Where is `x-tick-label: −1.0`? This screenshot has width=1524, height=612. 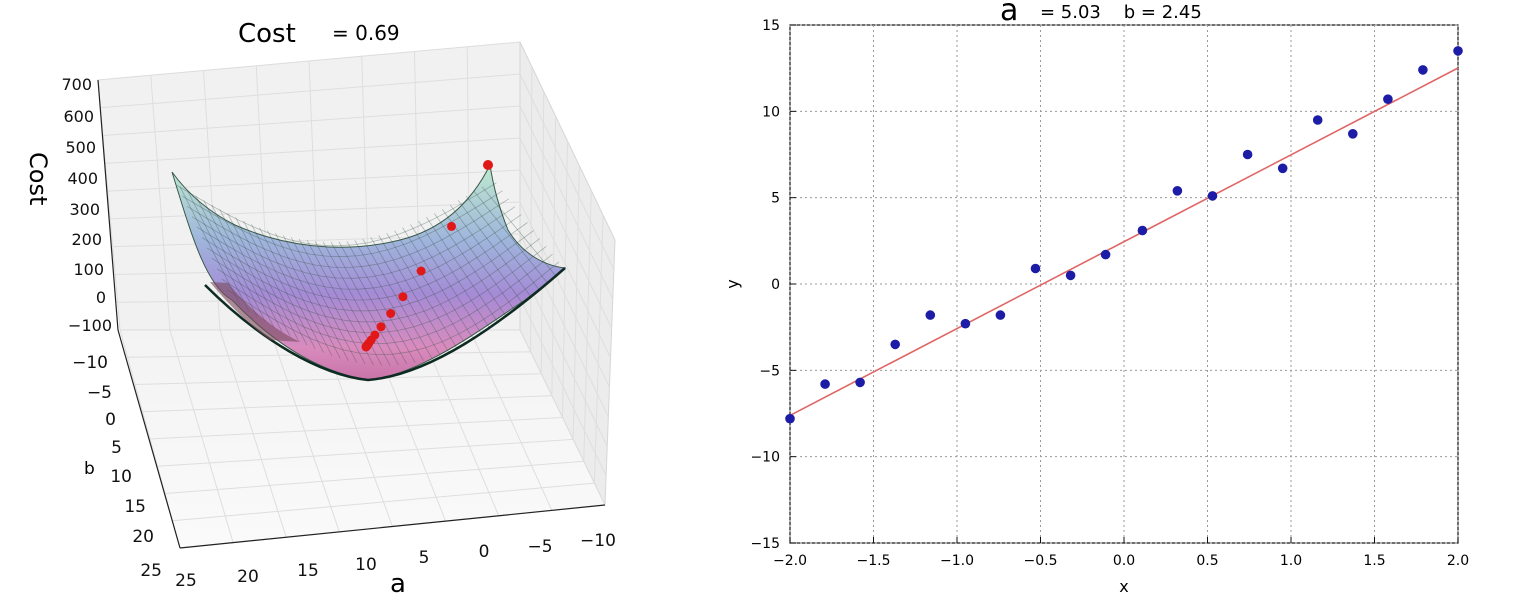 x-tick-label: −1.0 is located at coordinates (957, 561).